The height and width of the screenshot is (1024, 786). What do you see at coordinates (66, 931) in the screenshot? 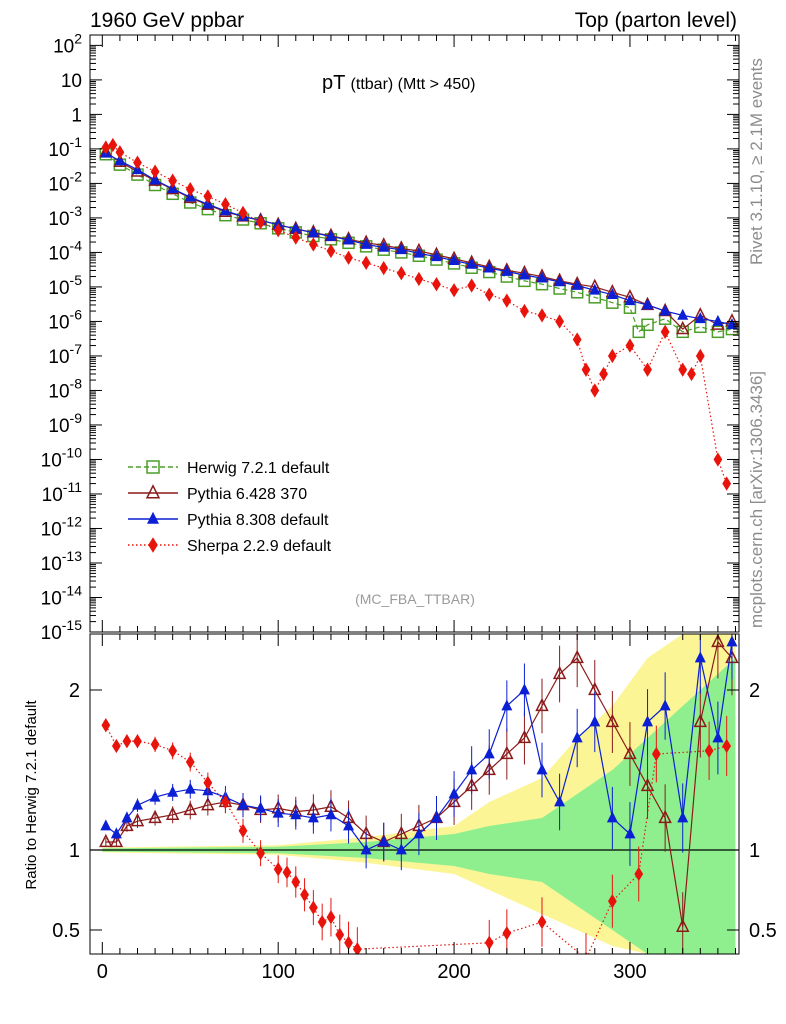
I see `ratio-y-tick-label: 0.5` at bounding box center [66, 931].